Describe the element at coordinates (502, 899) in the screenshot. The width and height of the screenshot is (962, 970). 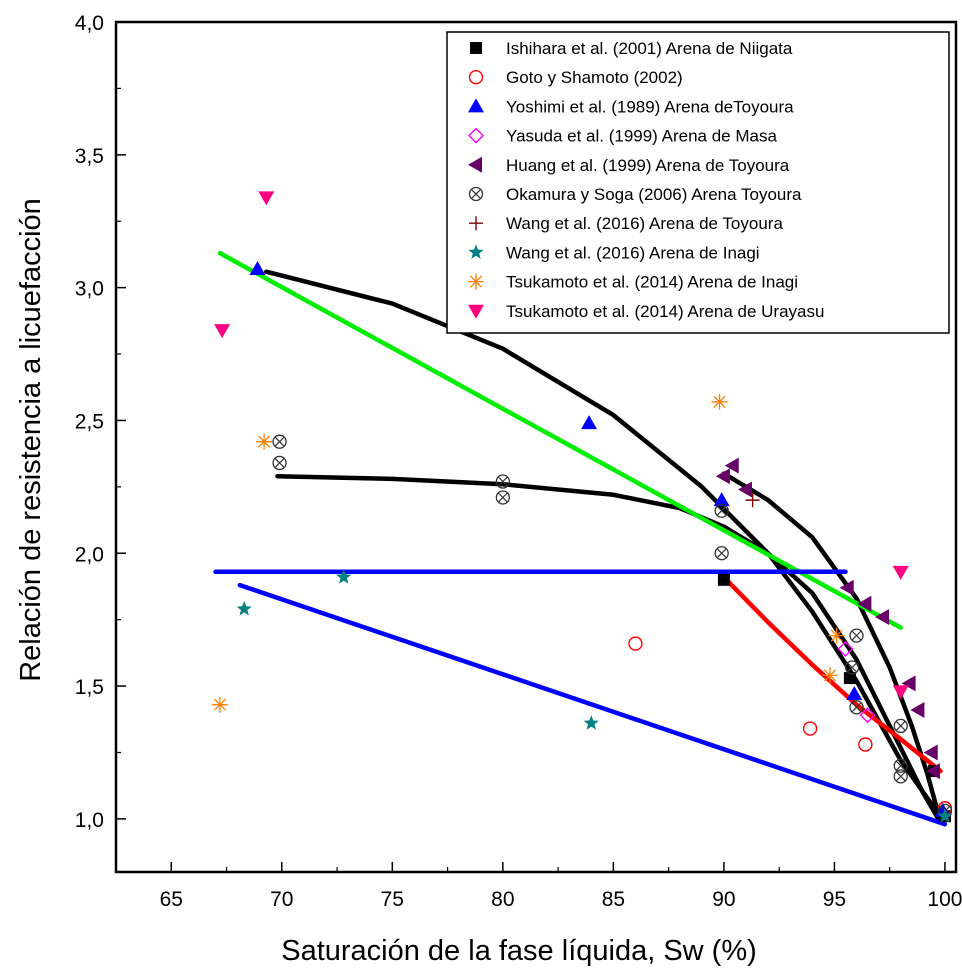
I see `x-tick-label: 80` at that location.